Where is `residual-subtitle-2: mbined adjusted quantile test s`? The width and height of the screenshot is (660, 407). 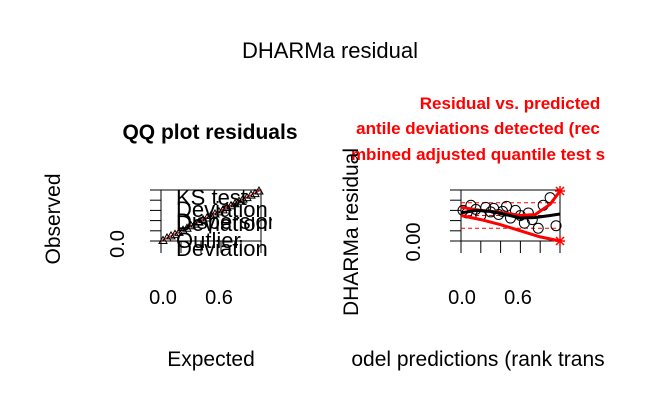
residual-subtitle-2: mbined adjusted quantile test s is located at coordinates (478, 154).